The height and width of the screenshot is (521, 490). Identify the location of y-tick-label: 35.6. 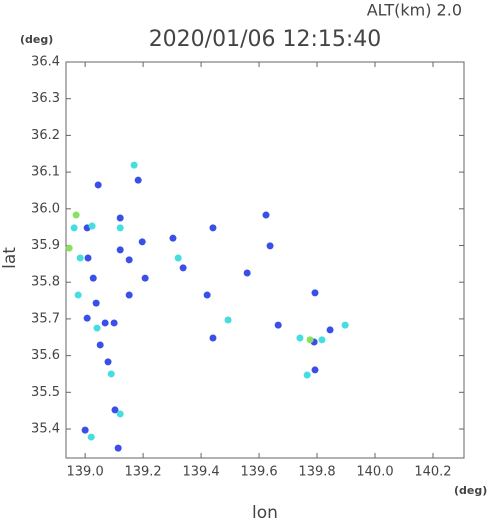
(45, 355).